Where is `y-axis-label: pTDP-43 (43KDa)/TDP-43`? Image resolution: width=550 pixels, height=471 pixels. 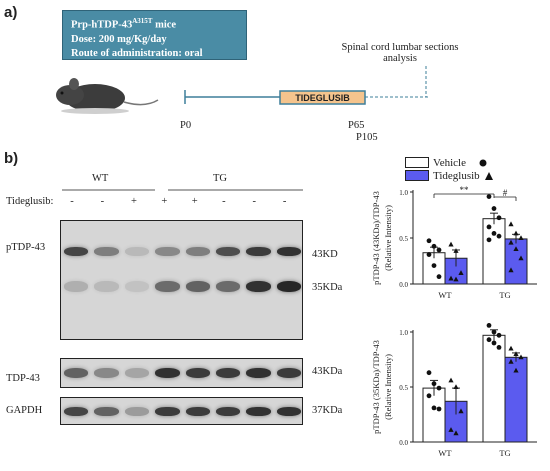 y-axis-label: pTDP-43 (43KDa)/TDP-43 is located at coordinates (376, 238).